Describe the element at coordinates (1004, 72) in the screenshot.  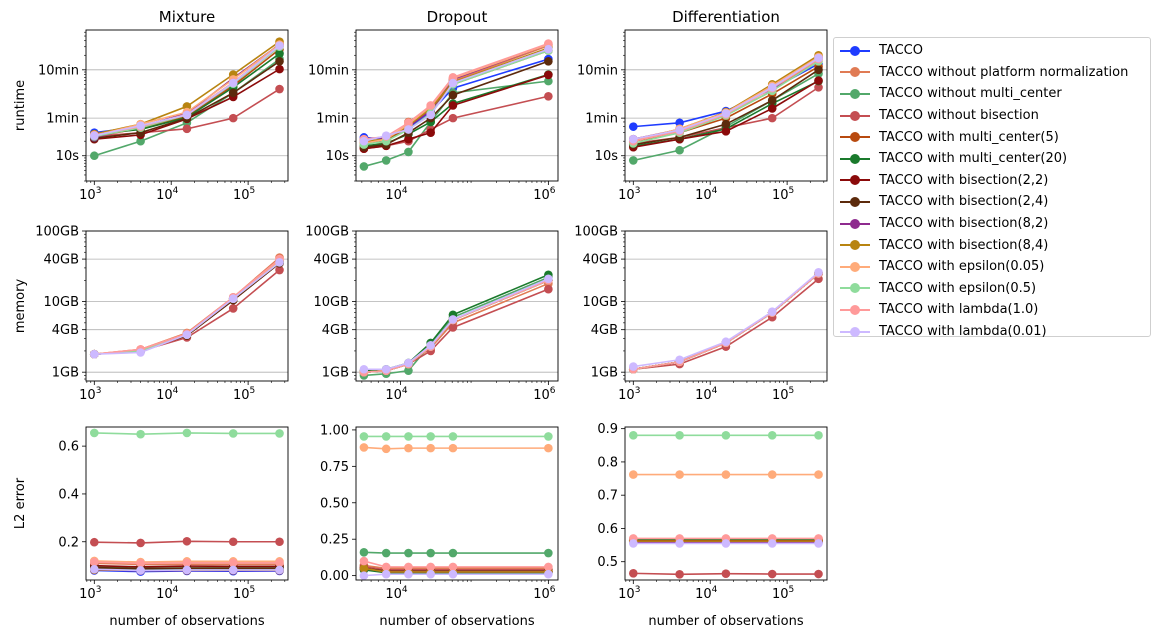
I see `legend-label: TACCO without platform normalization` at that location.